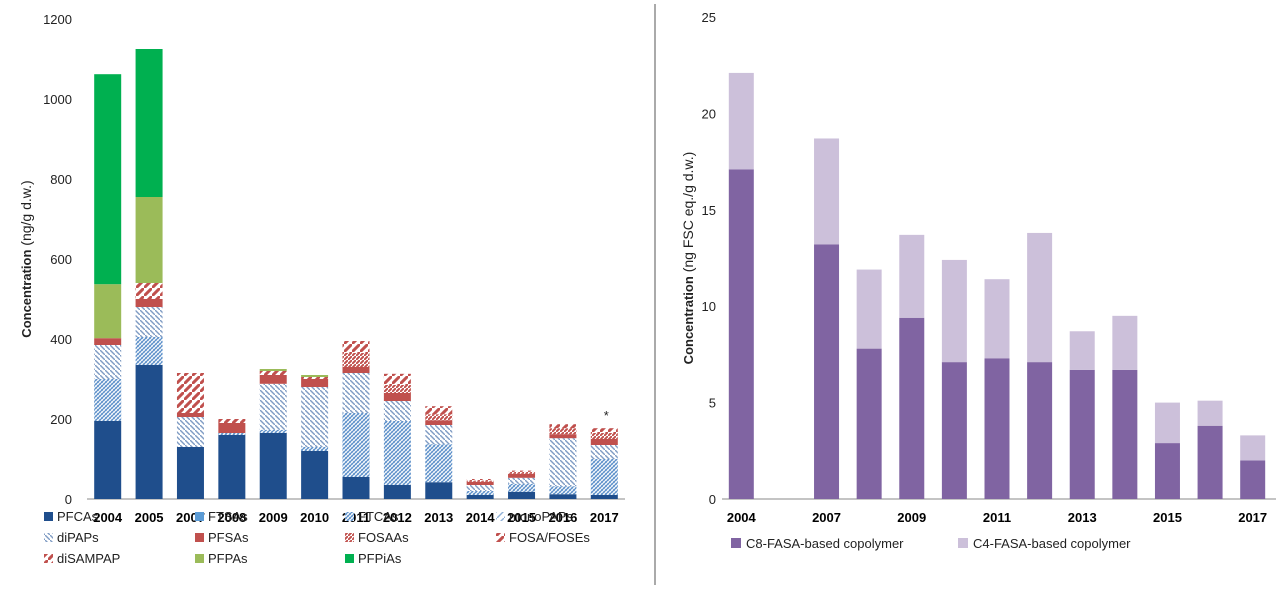 The height and width of the screenshot is (593, 1278). Describe the element at coordinates (149, 517) in the screenshot. I see `chart1-x-tick-label: 2005` at that location.